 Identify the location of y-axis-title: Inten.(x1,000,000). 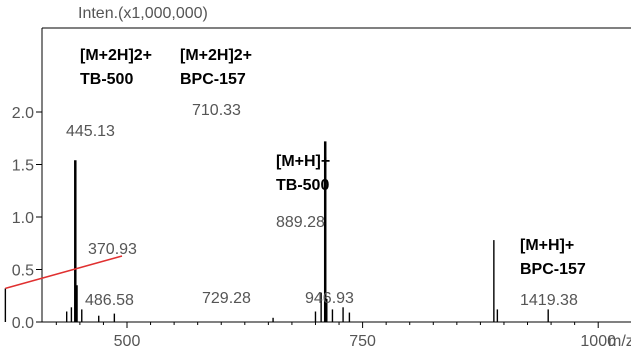
(143, 13).